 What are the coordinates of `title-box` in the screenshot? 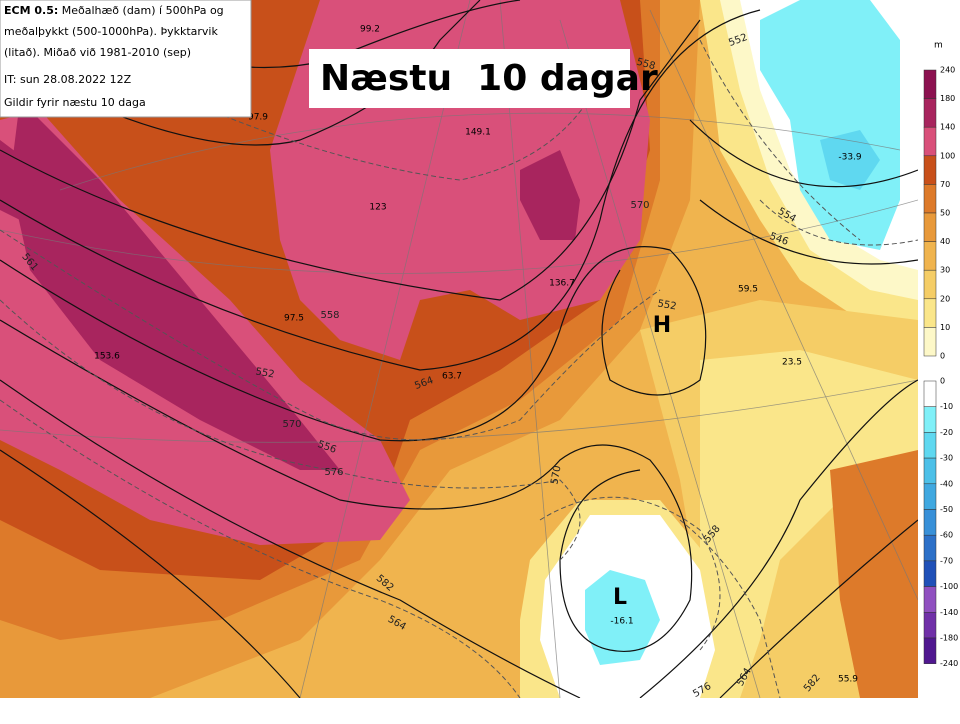 It's located at (469, 78).